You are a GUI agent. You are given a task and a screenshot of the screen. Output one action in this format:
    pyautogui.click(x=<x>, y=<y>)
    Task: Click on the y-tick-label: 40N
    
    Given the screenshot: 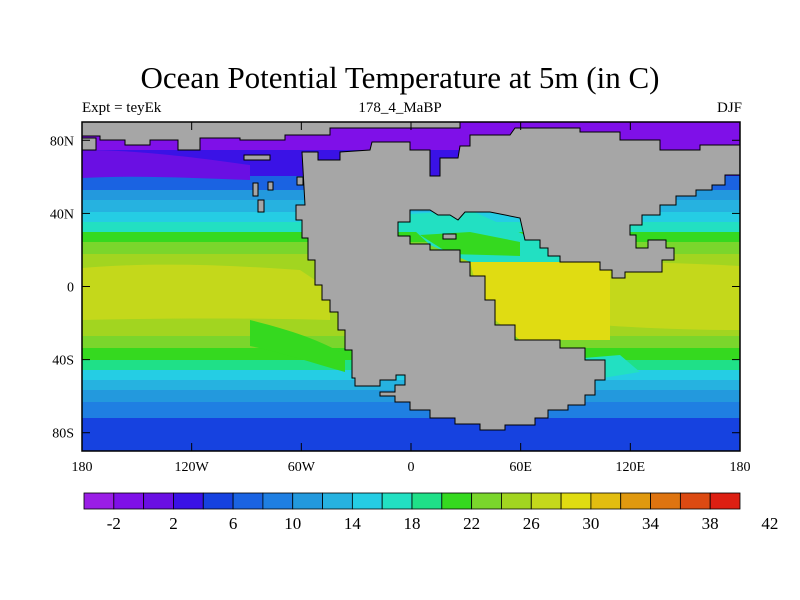 What is the action you would take?
    pyautogui.click(x=62, y=214)
    